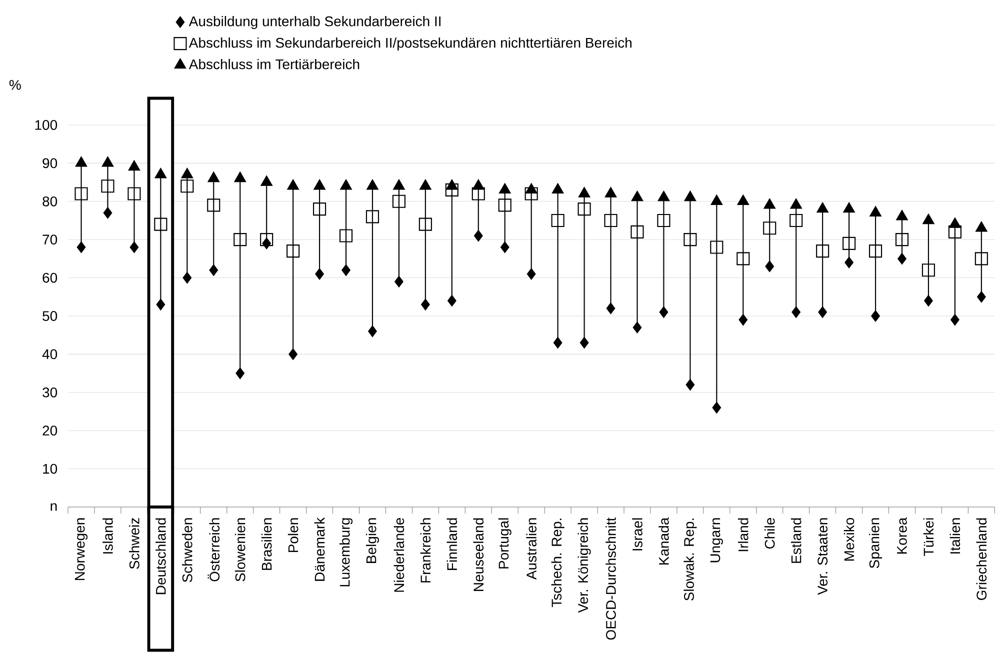  Describe the element at coordinates (53, 507) in the screenshot. I see `y-tick-label: n` at that location.